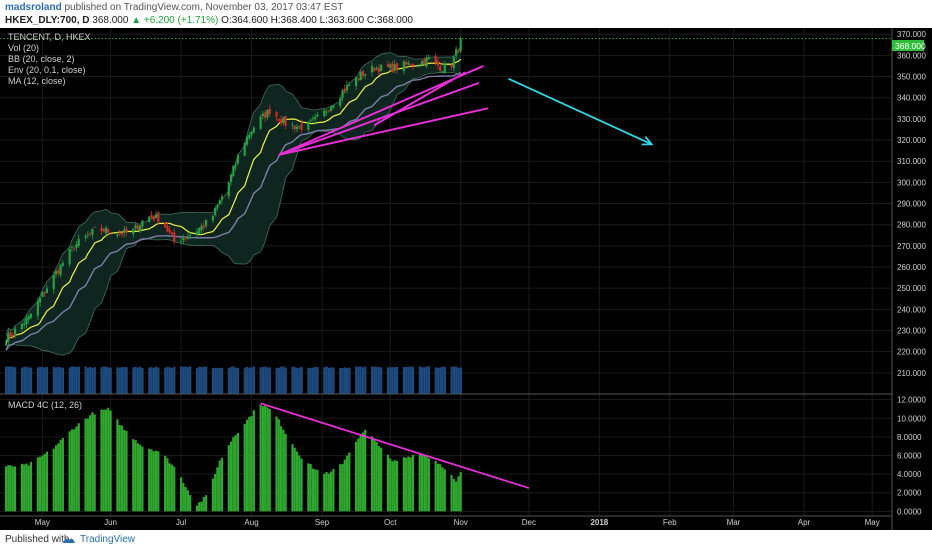 The image size is (932, 550). Describe the element at coordinates (734, 522) in the screenshot. I see `time-tick-label: Mar` at that location.